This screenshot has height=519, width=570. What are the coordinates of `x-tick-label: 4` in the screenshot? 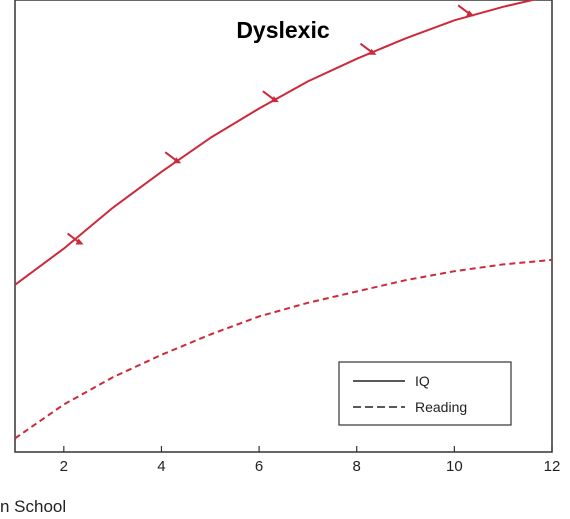 It's located at (161, 466).